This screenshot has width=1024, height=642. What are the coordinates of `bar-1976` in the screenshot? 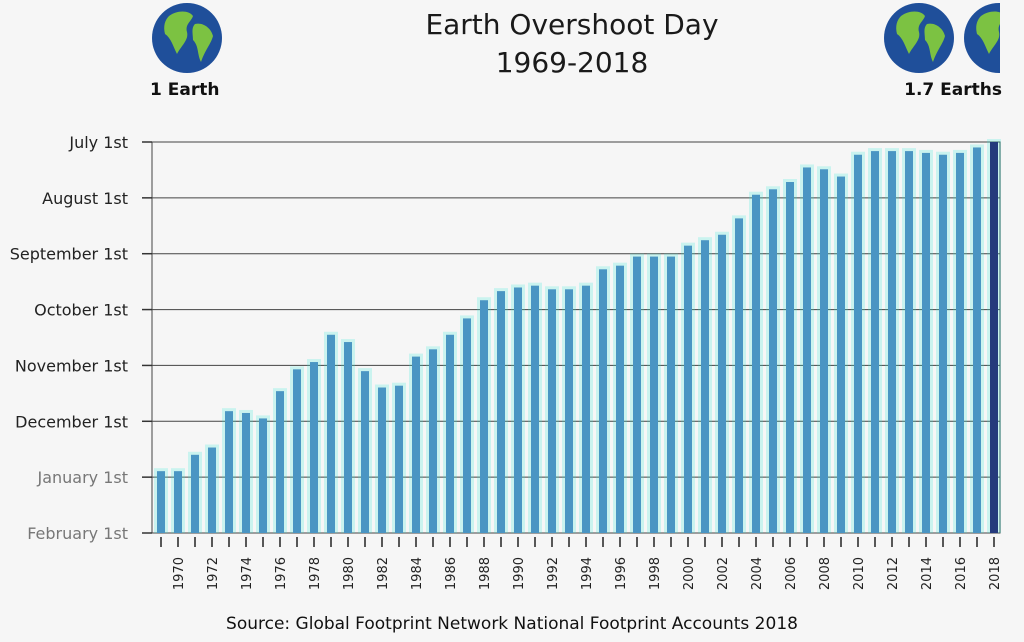 It's located at (280, 462).